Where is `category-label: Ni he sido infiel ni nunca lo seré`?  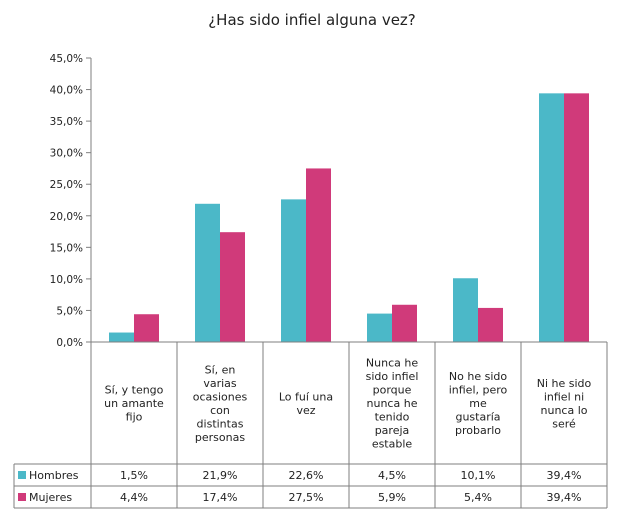 category-label: Ni he sido infiel ni nunca lo seré is located at coordinates (564, 404).